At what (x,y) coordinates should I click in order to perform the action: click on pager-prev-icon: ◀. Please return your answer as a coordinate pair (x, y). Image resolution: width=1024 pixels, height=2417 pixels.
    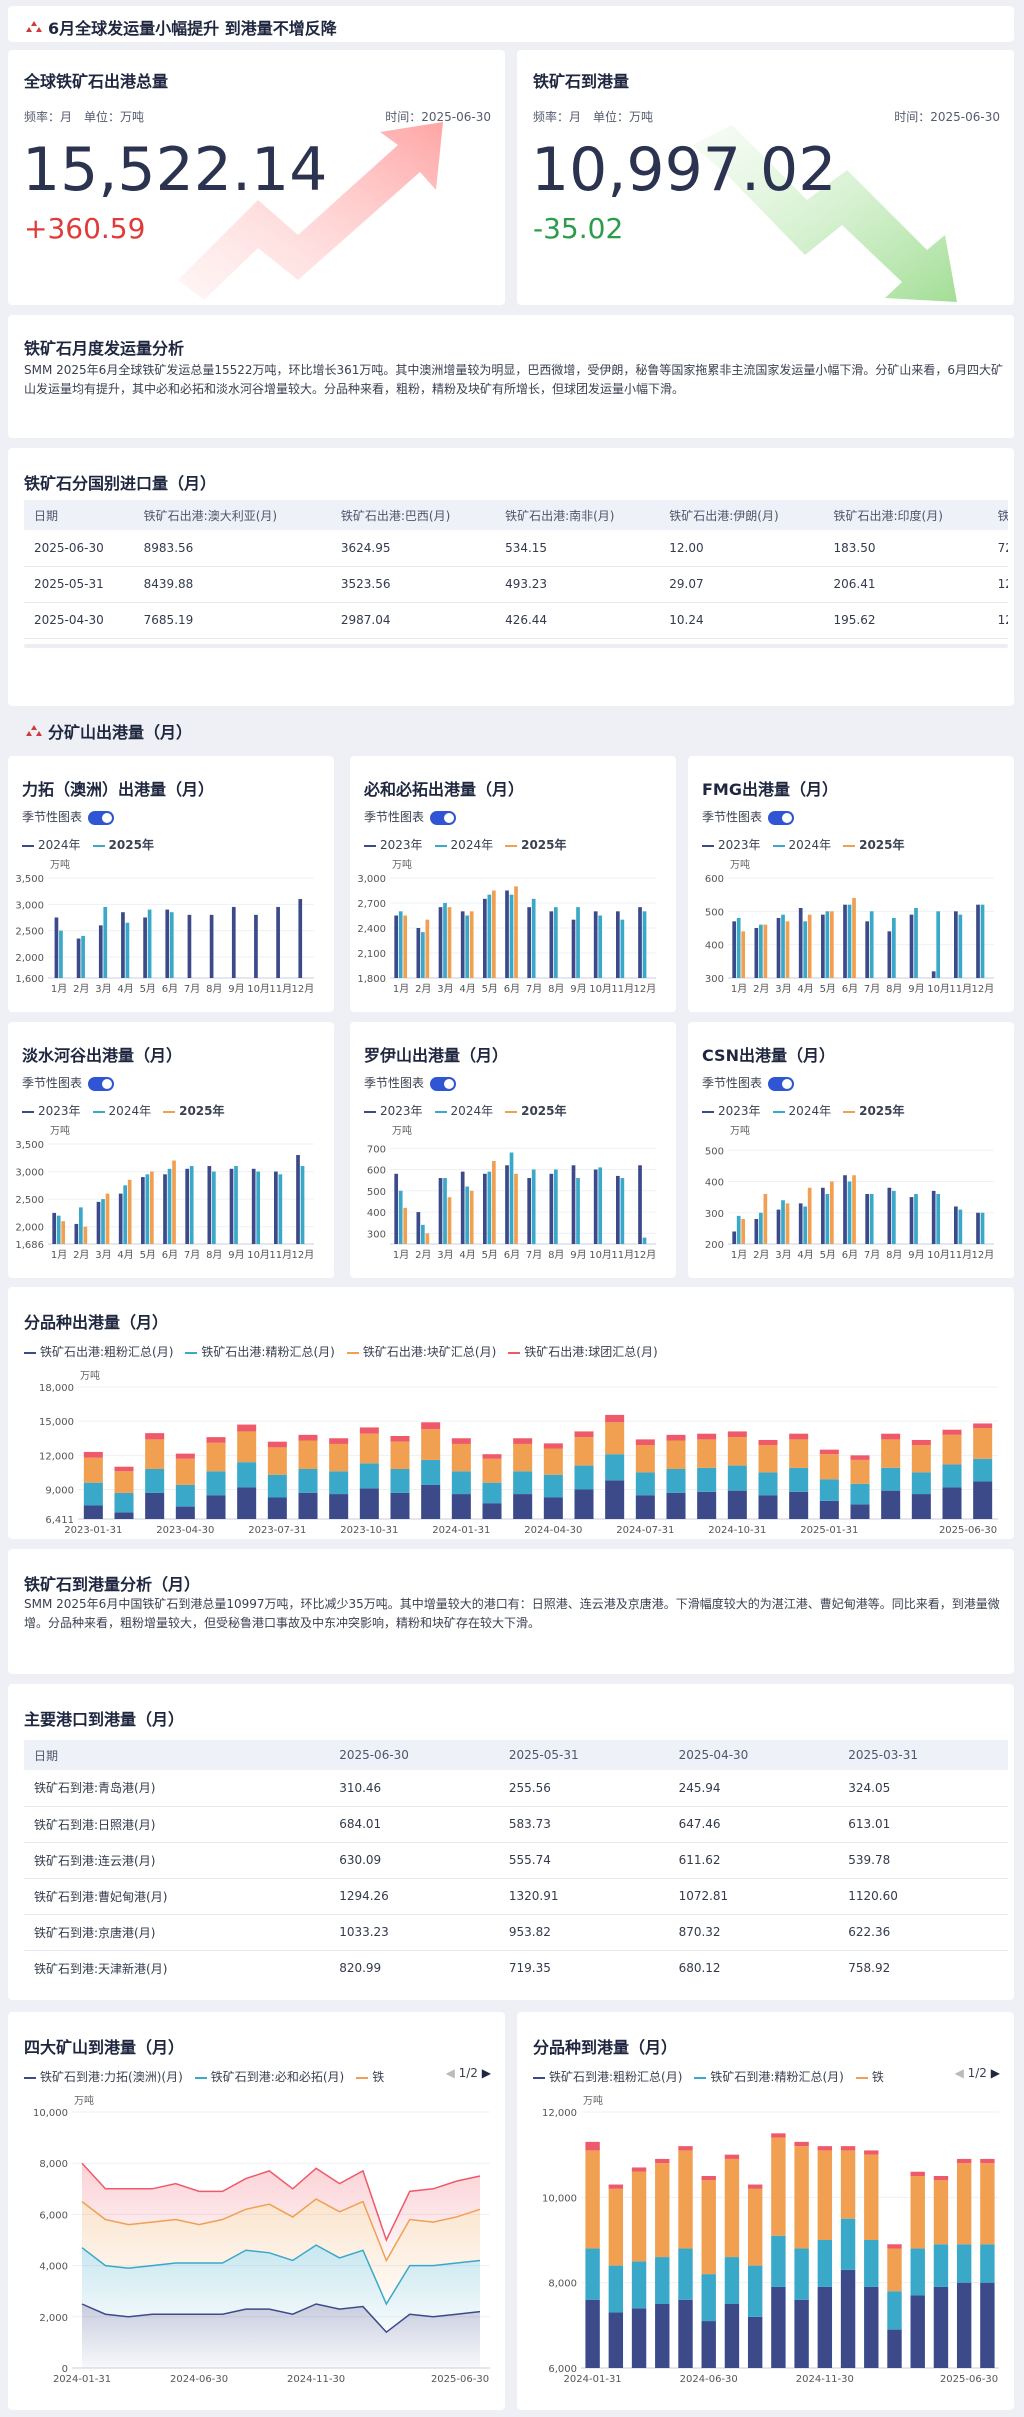
    Looking at the image, I should click on (959, 2073).